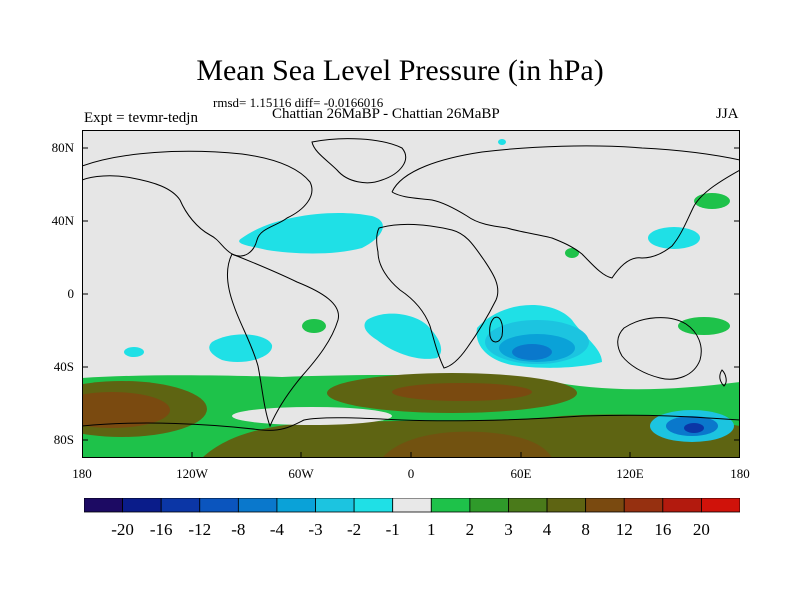  Describe the element at coordinates (521, 473) in the screenshot. I see `lon-label-60e: 60E` at that location.